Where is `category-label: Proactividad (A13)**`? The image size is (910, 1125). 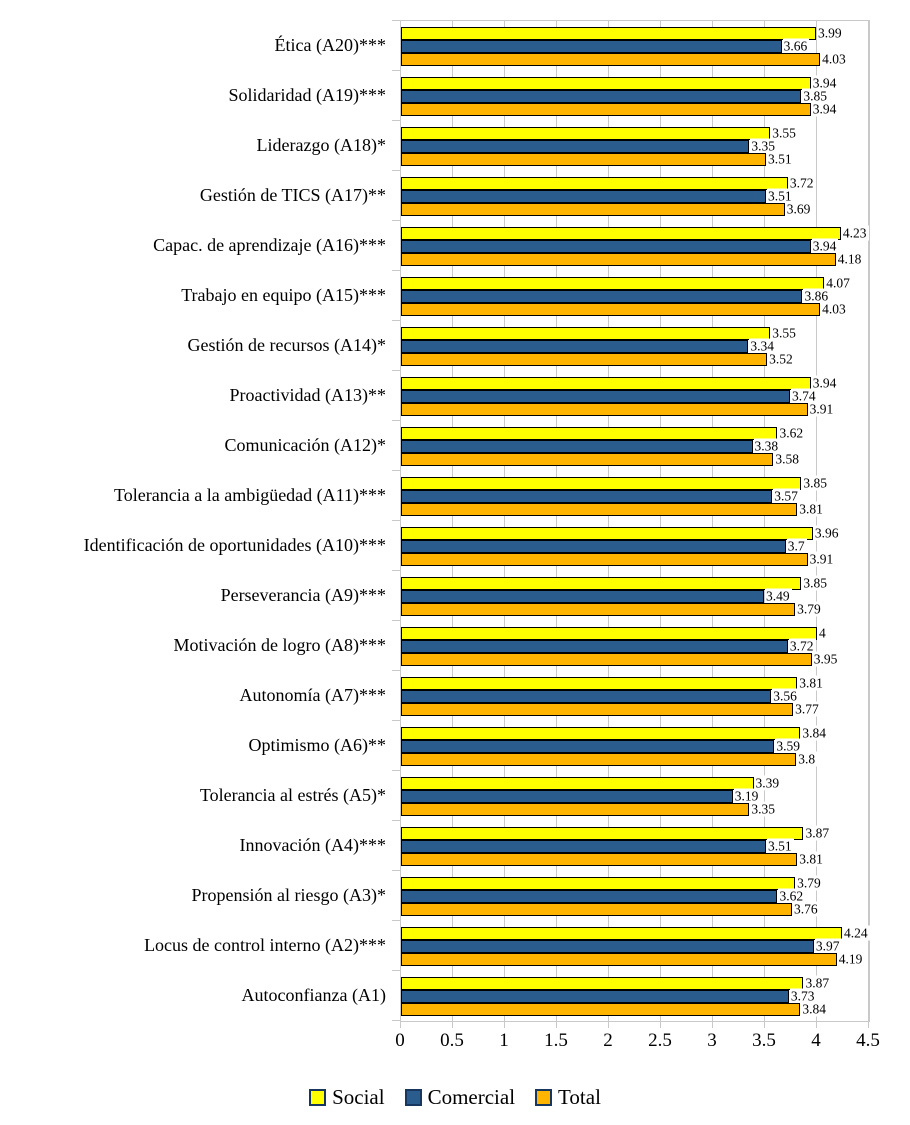 category-label: Proactividad (A13)** is located at coordinates (307, 394).